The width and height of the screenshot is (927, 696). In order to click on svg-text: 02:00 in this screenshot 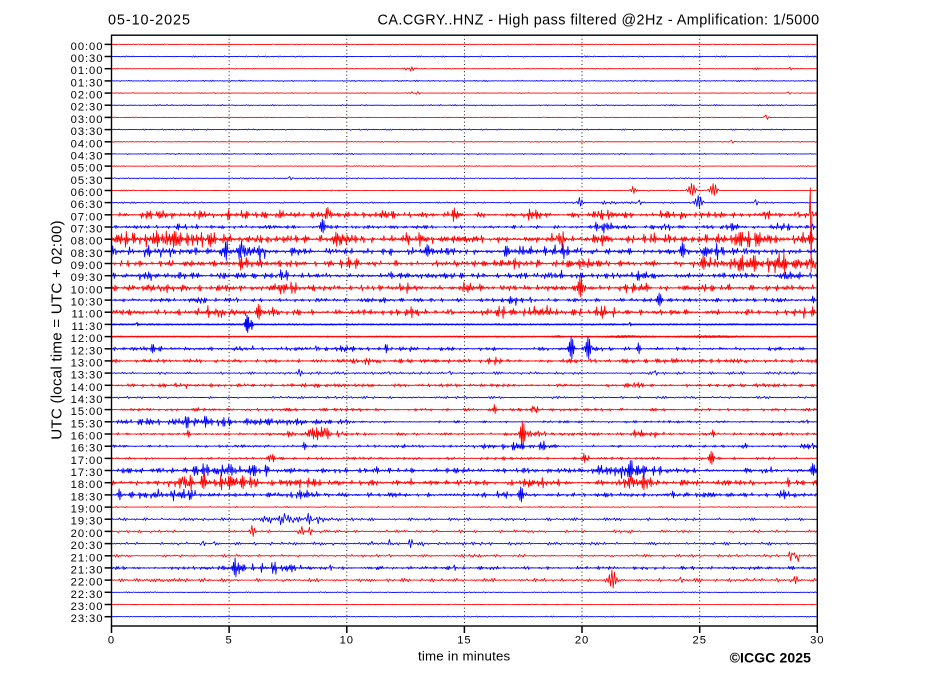, I will do `click(87, 96)`.